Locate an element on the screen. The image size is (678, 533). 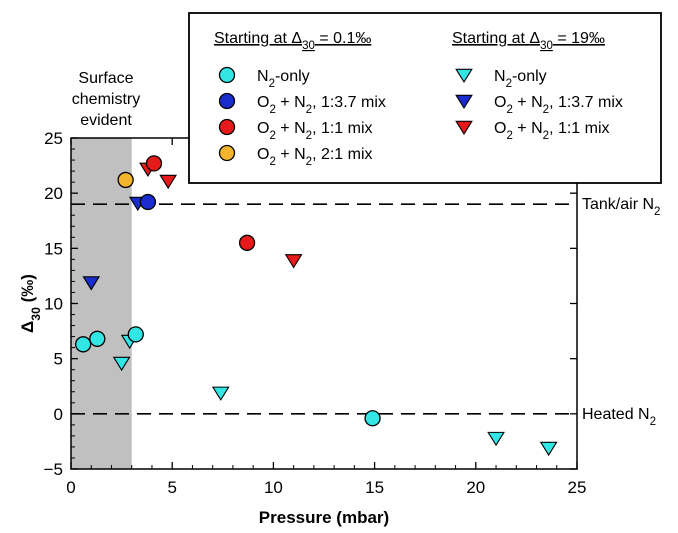
x-tick-label: 25 is located at coordinates (577, 487).